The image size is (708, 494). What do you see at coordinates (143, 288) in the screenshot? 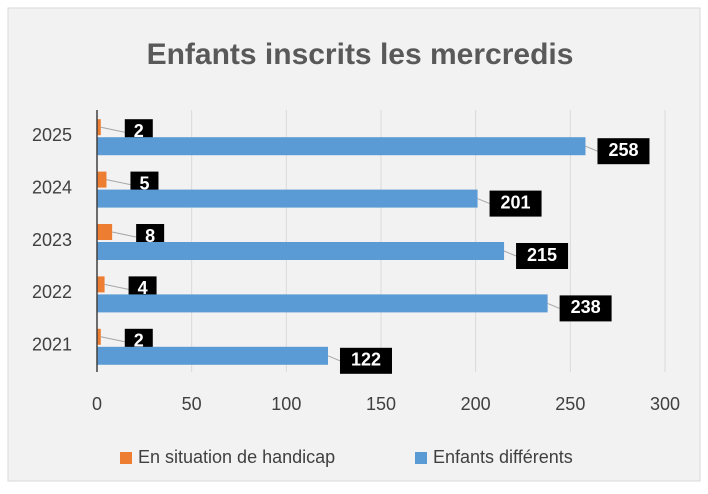
I see `data-label: 4` at bounding box center [143, 288].